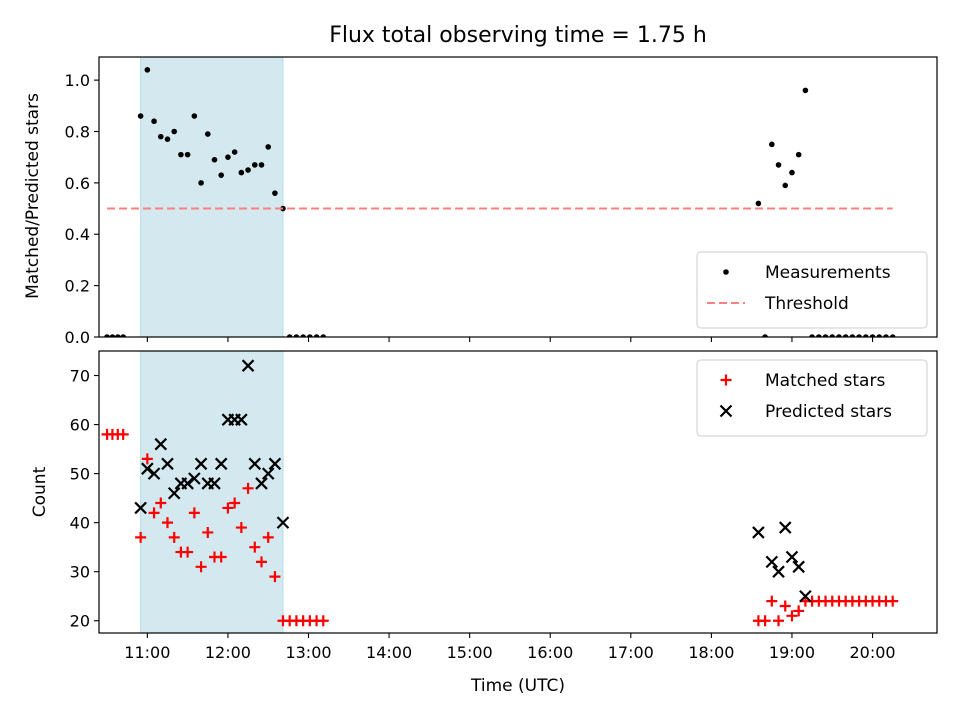 This screenshot has height=724, width=960. I want to click on y-tick-label: 0.0, so click(77, 337).